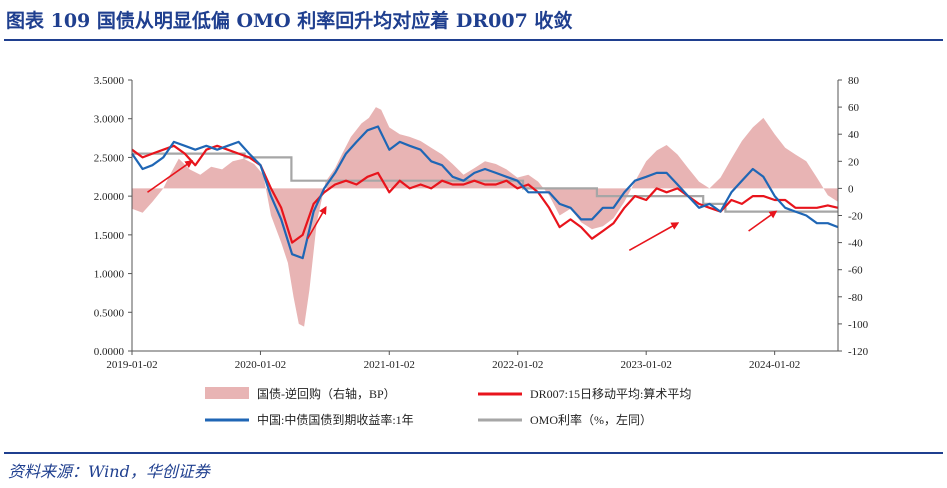 This screenshot has height=488, width=947. Describe the element at coordinates (646, 365) in the screenshot. I see `x-tick-label: 2023-01-02` at that location.